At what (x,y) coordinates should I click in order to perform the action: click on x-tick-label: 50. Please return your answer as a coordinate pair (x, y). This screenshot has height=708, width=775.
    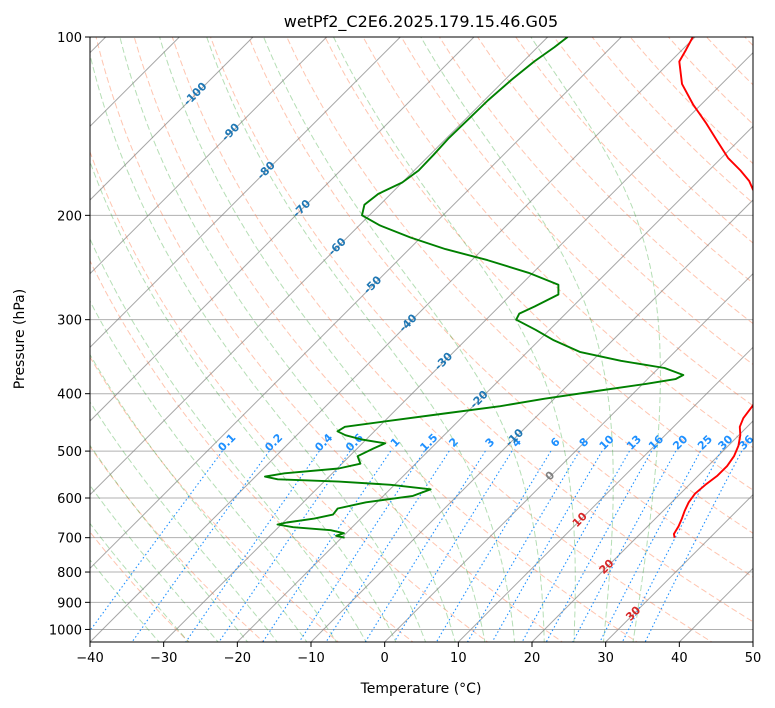
    Looking at the image, I should click on (753, 658).